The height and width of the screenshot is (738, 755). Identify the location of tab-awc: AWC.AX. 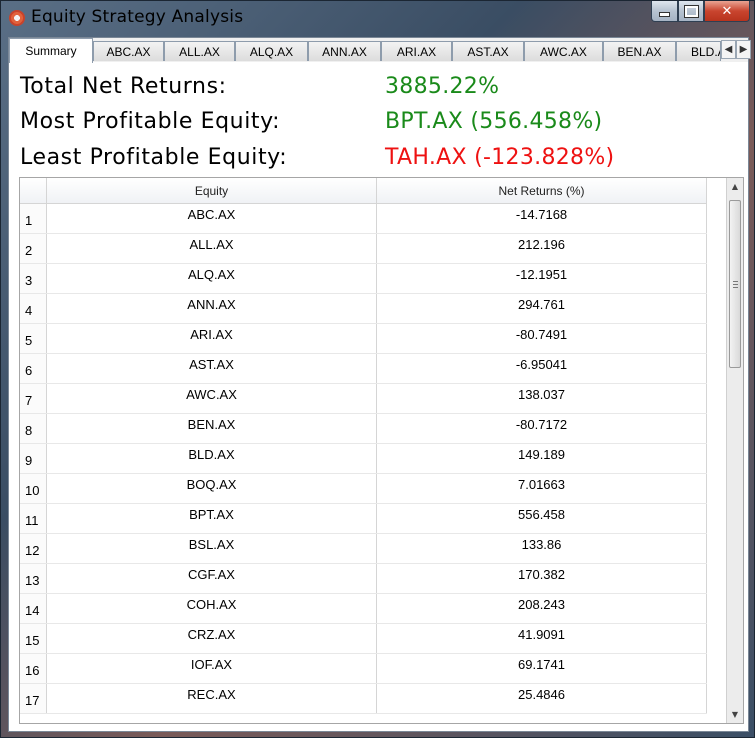
(563, 51).